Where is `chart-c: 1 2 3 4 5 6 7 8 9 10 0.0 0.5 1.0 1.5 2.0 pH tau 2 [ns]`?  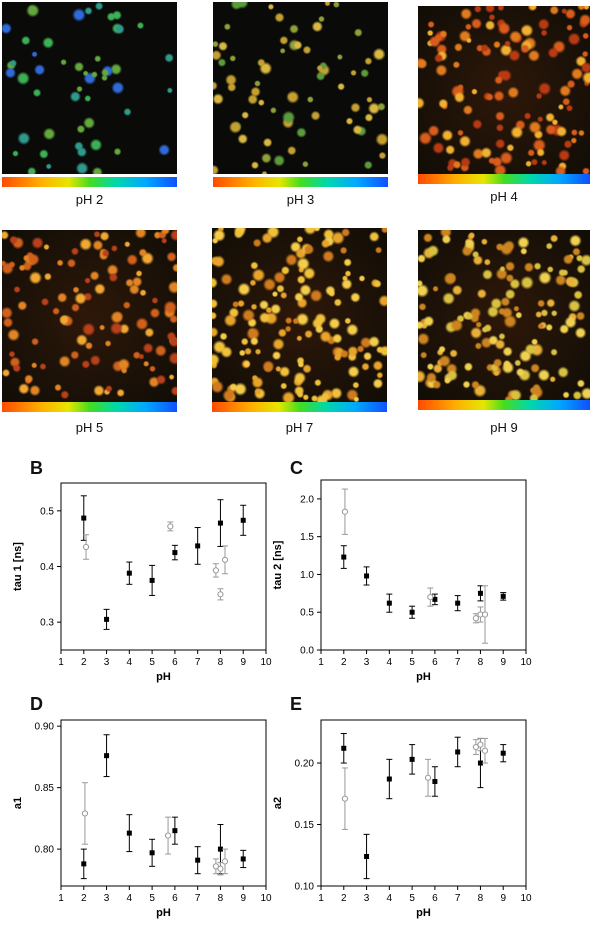 chart-c: 1 2 3 4 5 6 7 8 9 10 0.0 0.5 1.0 1.5 2.0 pH tau 2 [ns] is located at coordinates (402, 581).